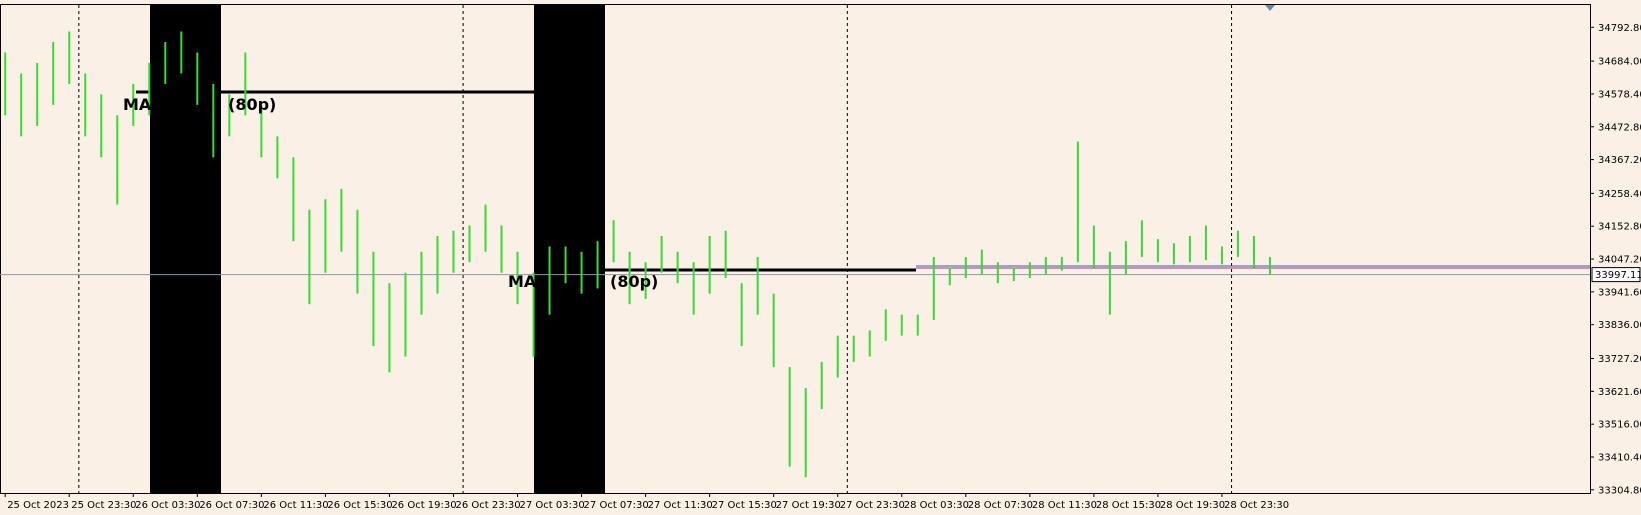 This screenshot has width=1641, height=515. Describe the element at coordinates (1619, 94) in the screenshot. I see `y-tick-label: 34578.40` at that location.